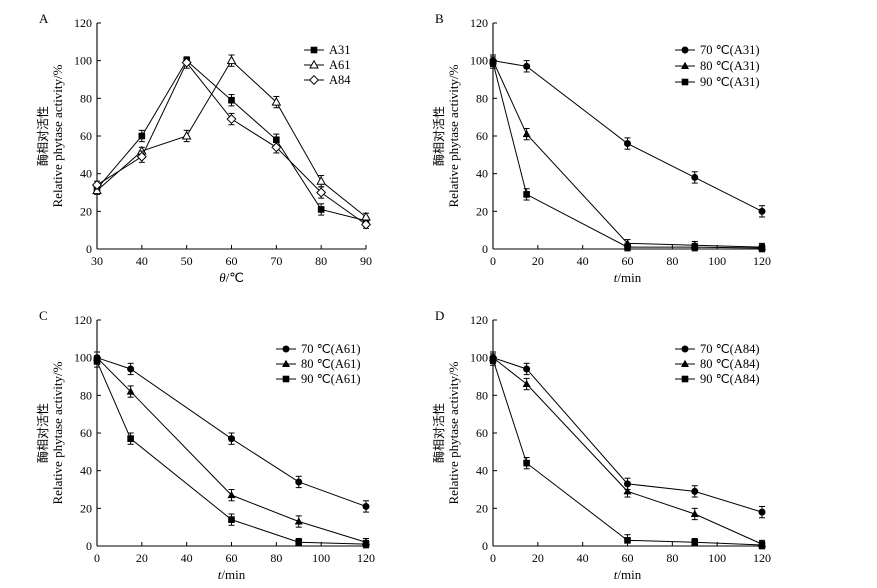 Image resolution: width=877 pixels, height=588 pixels. I want to click on panel-letter: A, so click(44, 18).